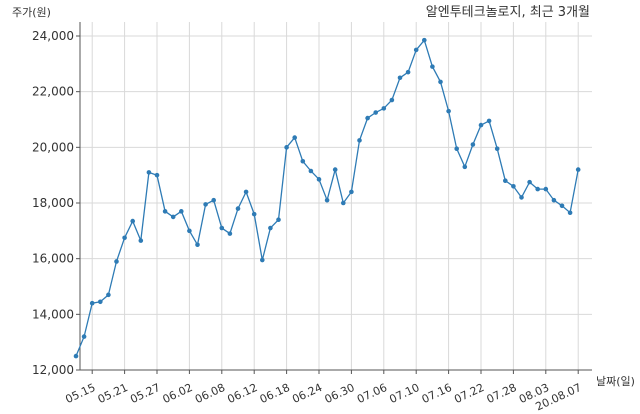  Describe the element at coordinates (80, 393) in the screenshot. I see `x-tick-label: 05.15` at that location.